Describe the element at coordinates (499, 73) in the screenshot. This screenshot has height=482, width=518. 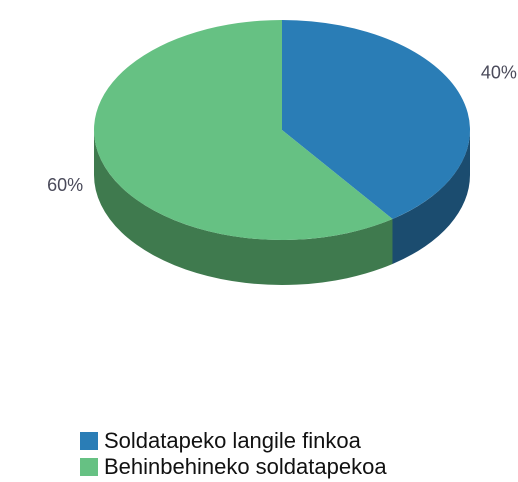
I see `value-label: 40%` at that location.